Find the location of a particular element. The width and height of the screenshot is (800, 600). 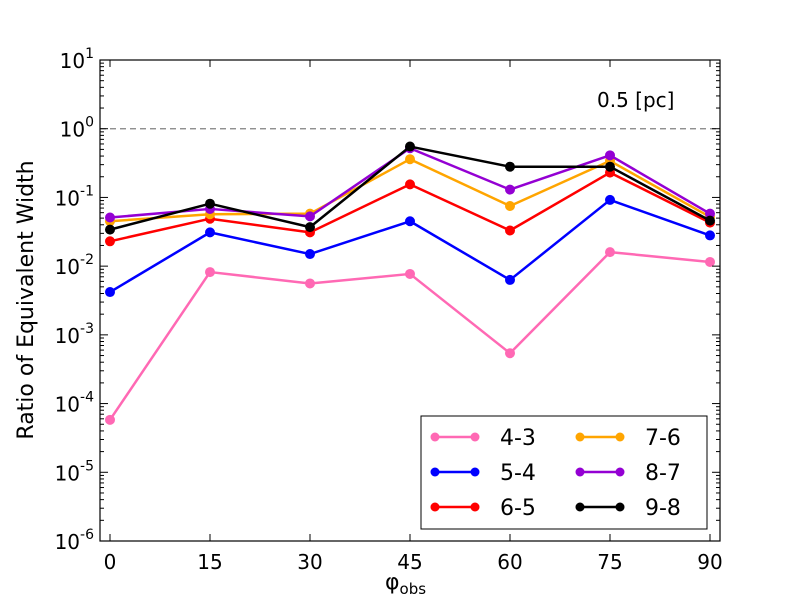

legend-label: 8-7 is located at coordinates (663, 473).